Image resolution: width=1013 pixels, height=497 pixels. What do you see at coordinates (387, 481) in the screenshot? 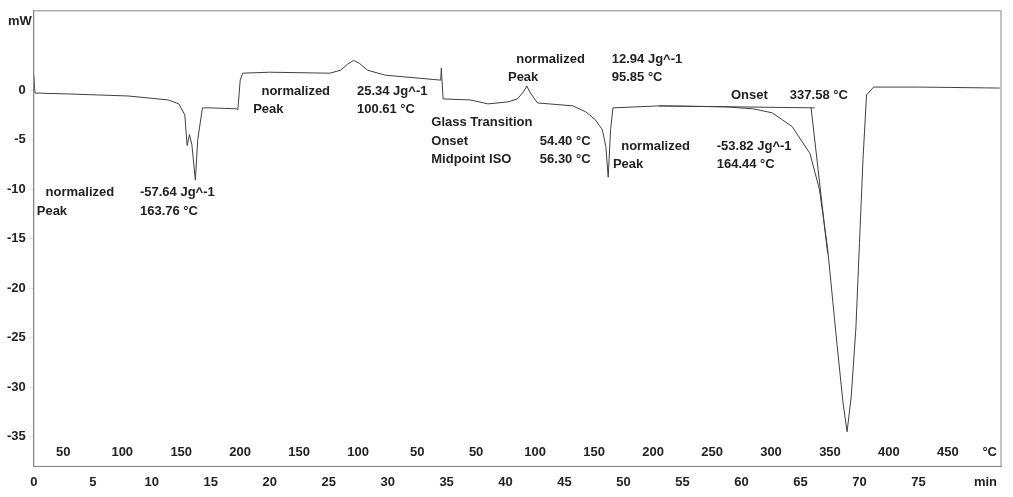
I see `x-tick-label: 30` at bounding box center [387, 481].